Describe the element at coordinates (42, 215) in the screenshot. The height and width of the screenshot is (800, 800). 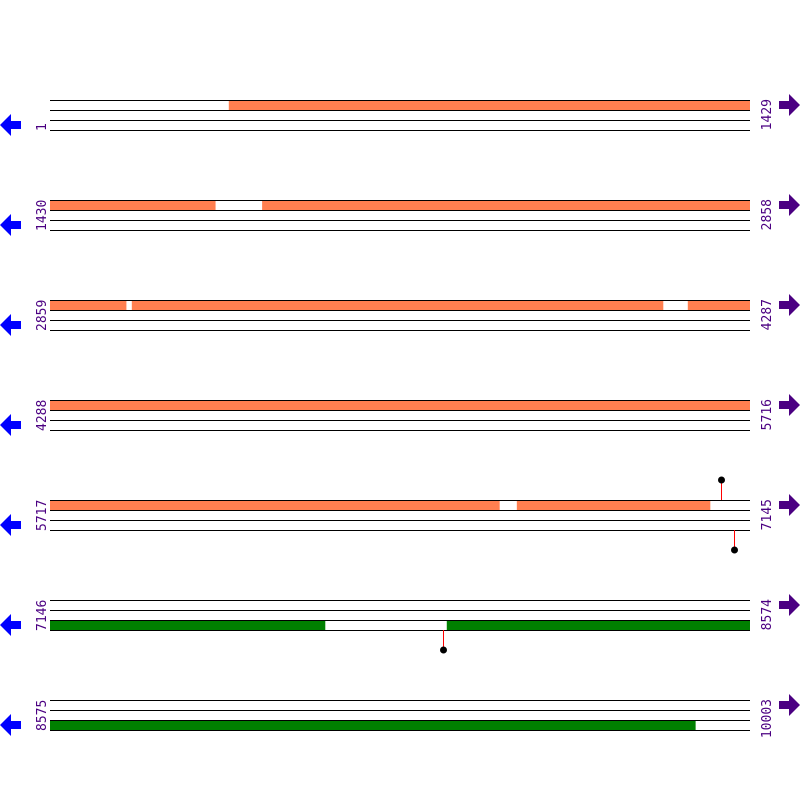
I see `start-position-label: 1430` at that location.